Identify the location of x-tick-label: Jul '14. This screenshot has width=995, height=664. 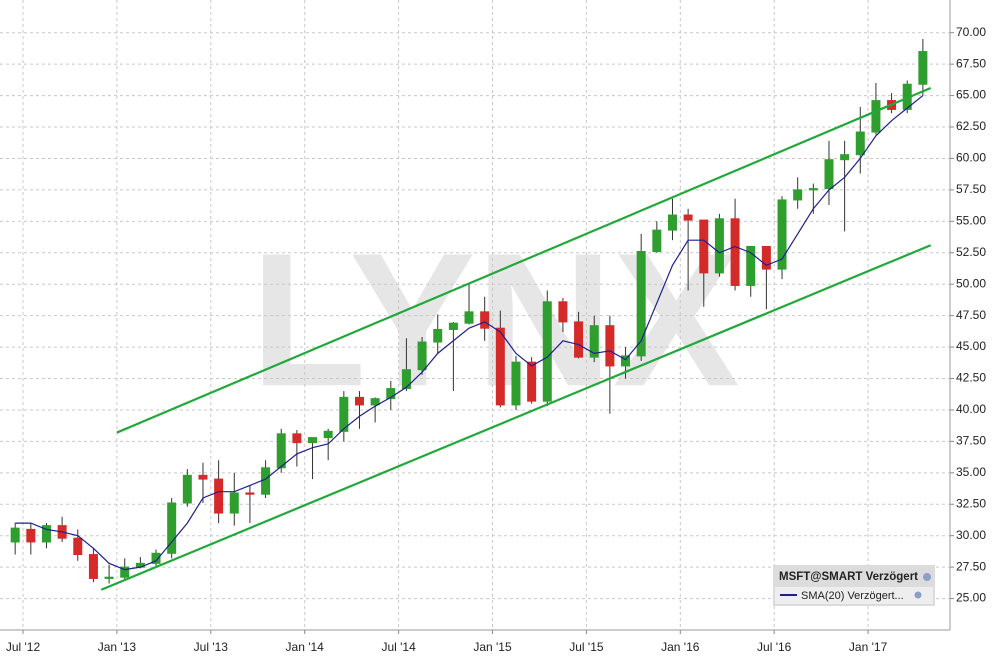
(398, 647).